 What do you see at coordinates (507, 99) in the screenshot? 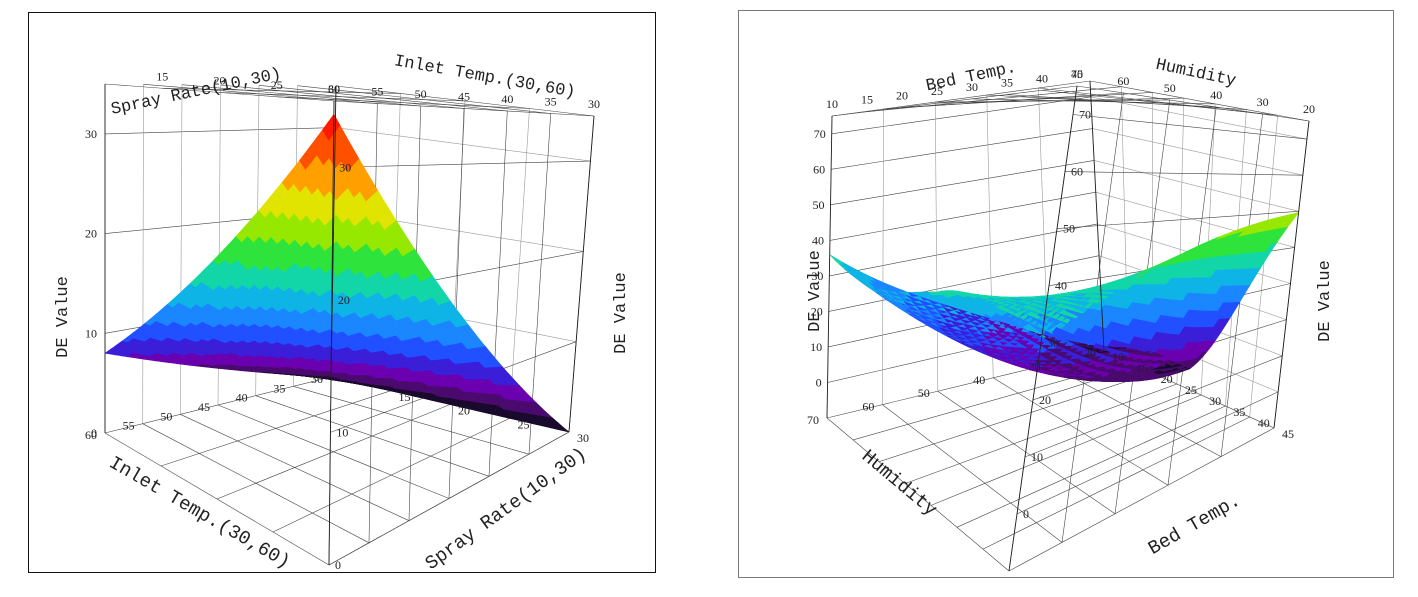
I see `inlet-temp-tick-back: 40` at bounding box center [507, 99].